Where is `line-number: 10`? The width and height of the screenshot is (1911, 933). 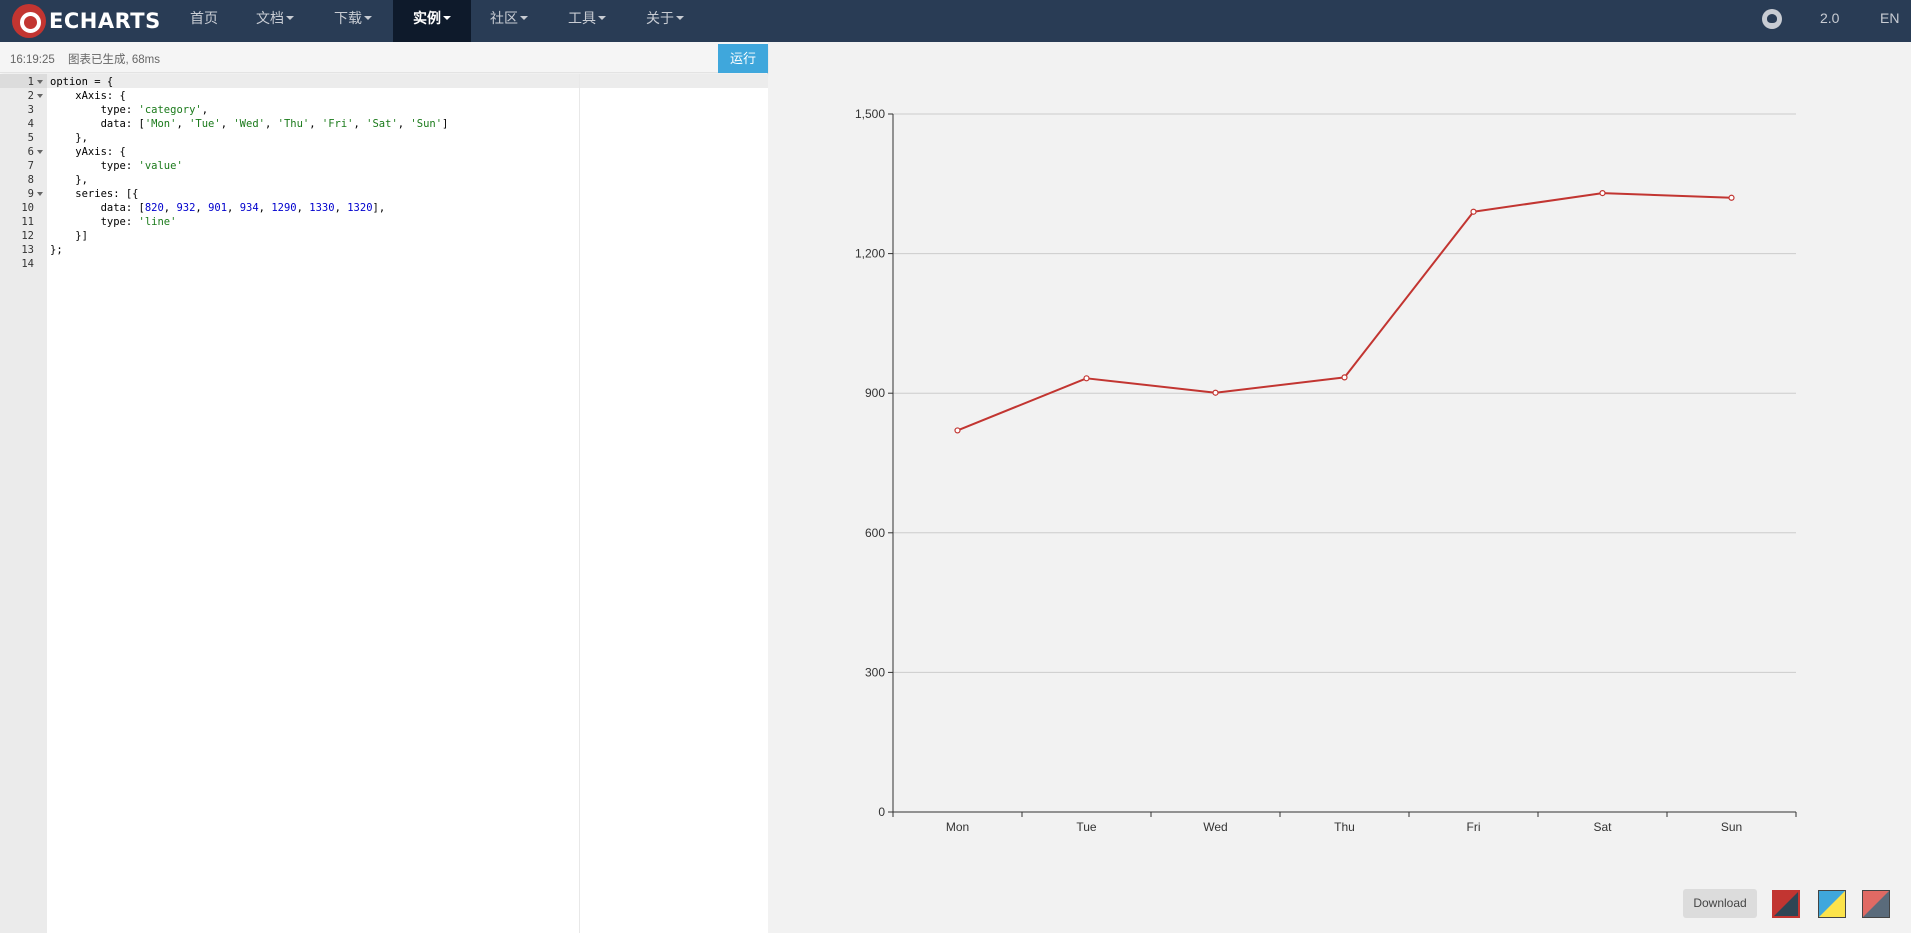
line-number: 10 is located at coordinates (27, 208).